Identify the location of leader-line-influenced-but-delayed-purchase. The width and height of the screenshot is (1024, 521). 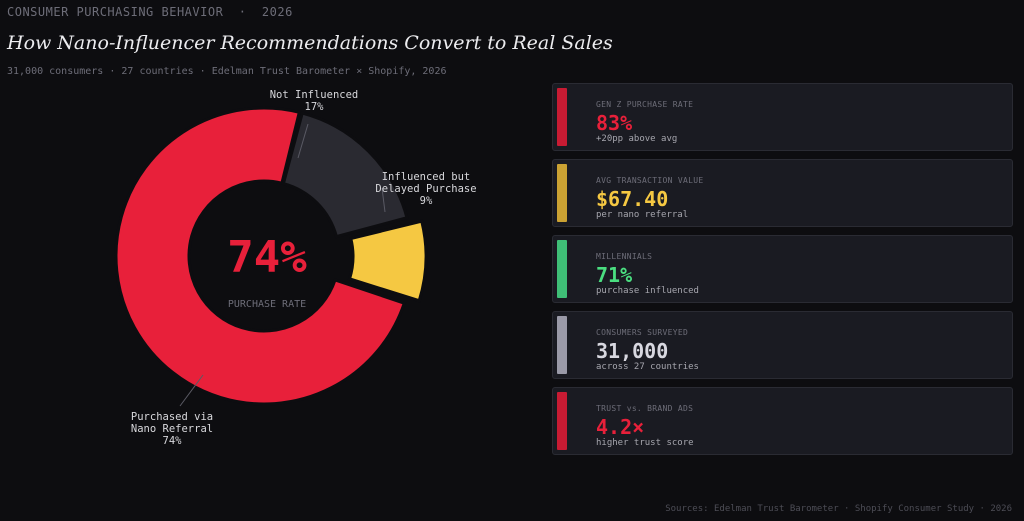
(383, 200).